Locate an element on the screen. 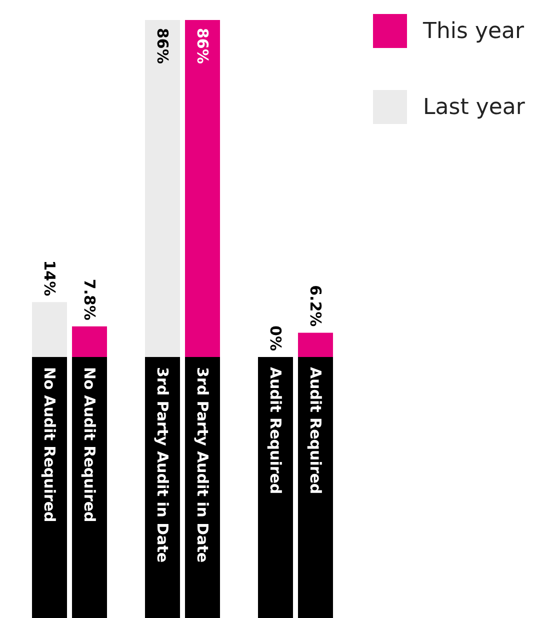  legend-label: Last year is located at coordinates (474, 107).